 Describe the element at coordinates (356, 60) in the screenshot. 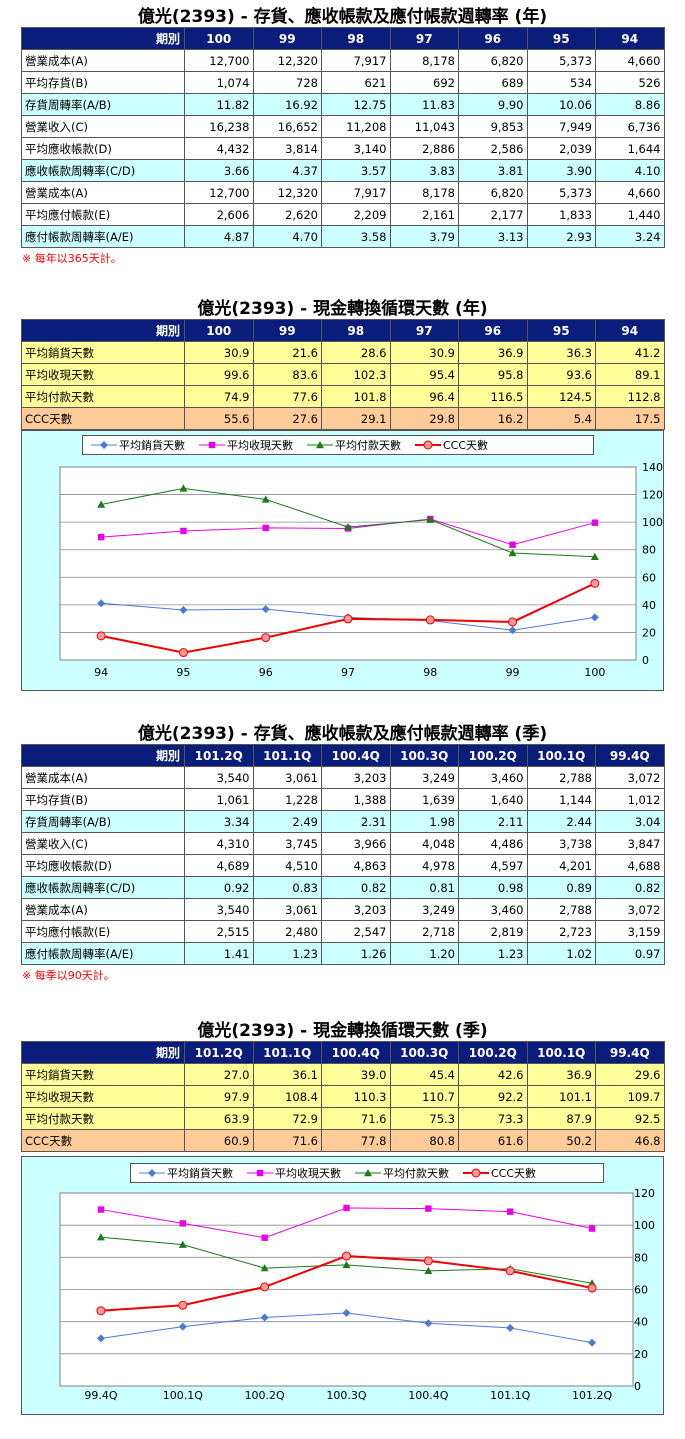

I see `table-cell: 7,917` at that location.